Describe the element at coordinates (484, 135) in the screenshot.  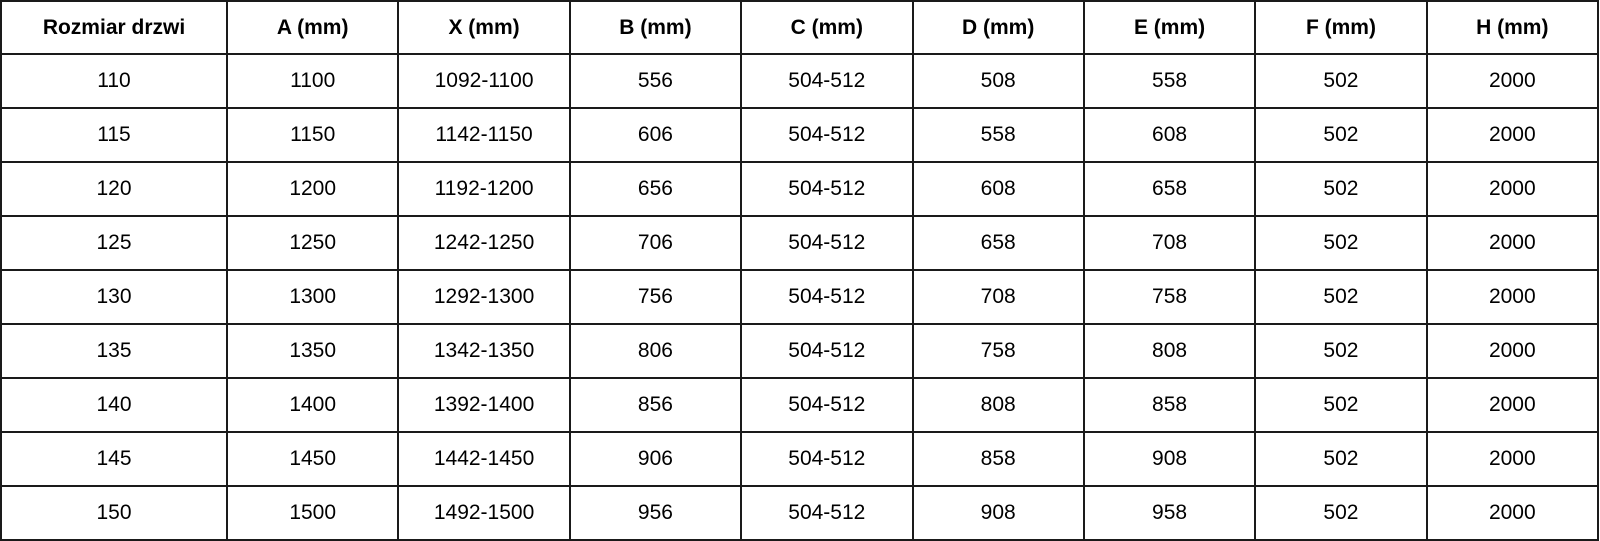
I see `table-cell: 1142-1150` at that location.